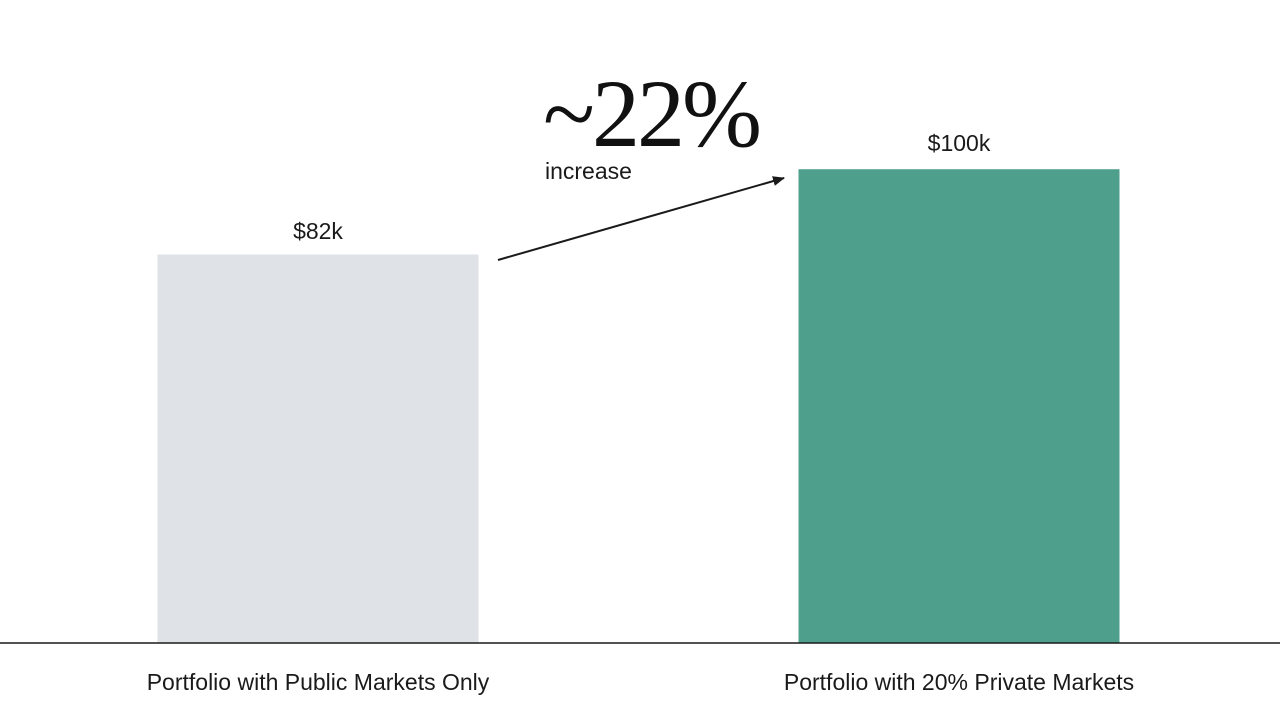 Image resolution: width=1280 pixels, height=722 pixels. I want to click on data-label-private-markets: $100k, so click(959, 143).